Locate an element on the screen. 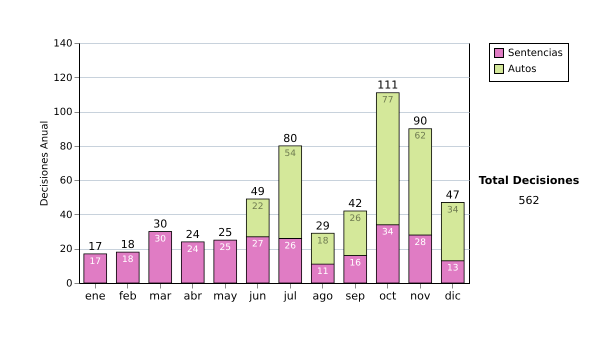 The image size is (600, 340). data-label: 16 is located at coordinates (356, 263).